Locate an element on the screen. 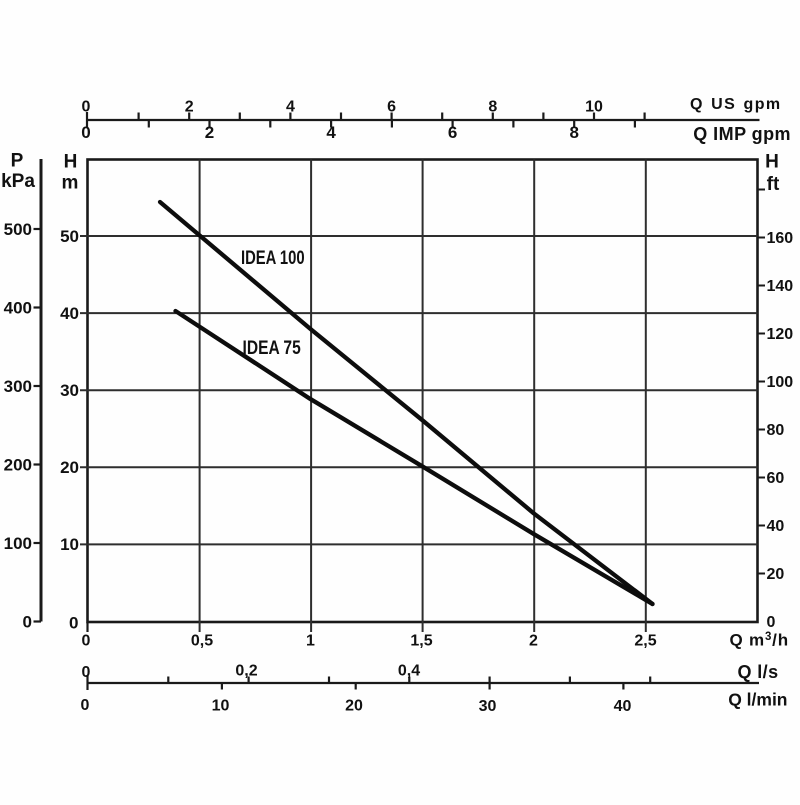 Image resolution: width=800 pixels, height=805 pixels. svg-text: Q l/min is located at coordinates (757, 700).